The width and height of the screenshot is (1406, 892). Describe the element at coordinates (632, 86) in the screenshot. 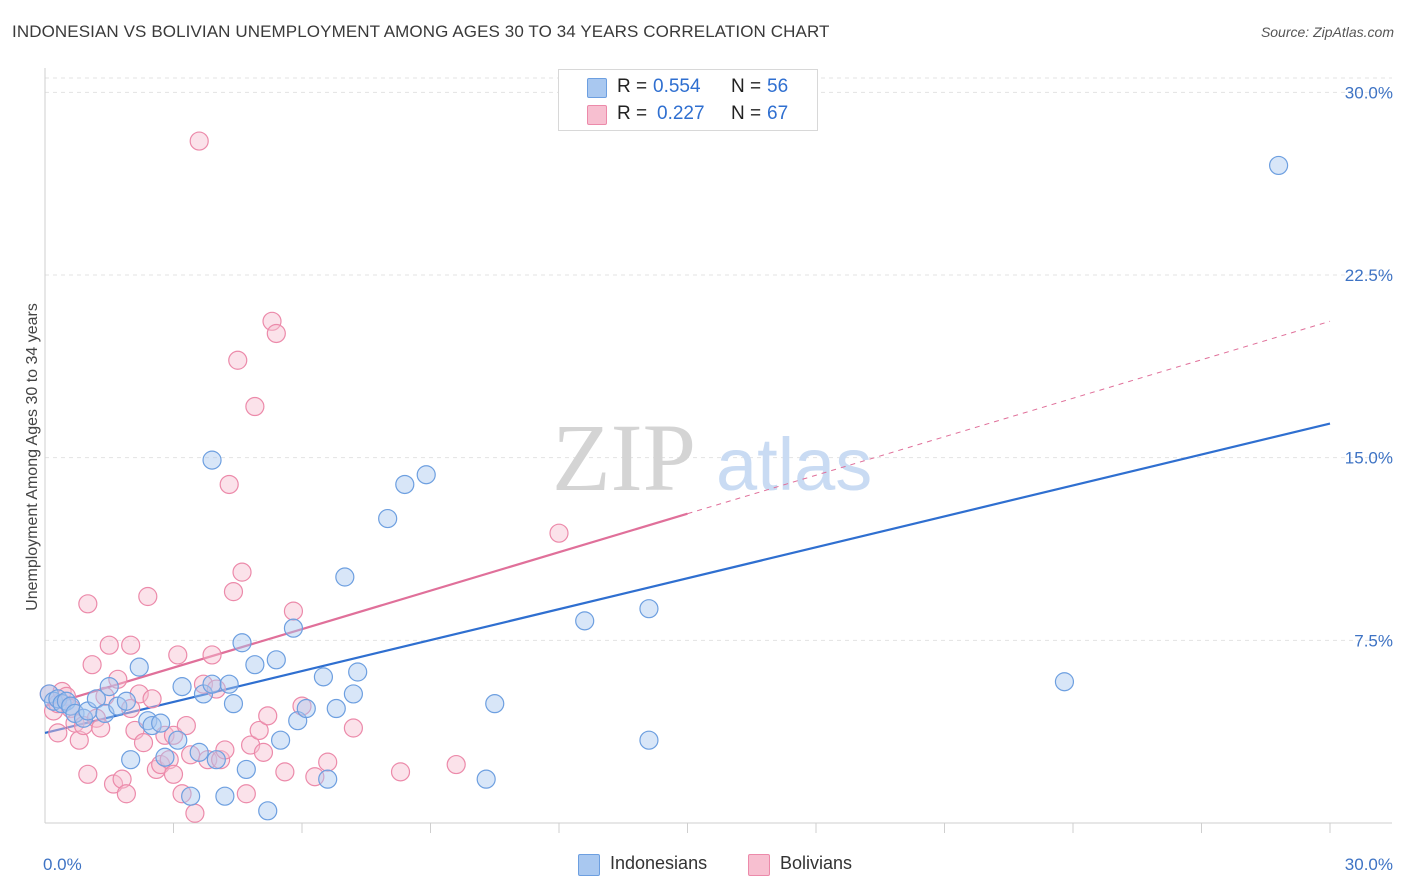

I see `legend-r-label: R =` at that location.